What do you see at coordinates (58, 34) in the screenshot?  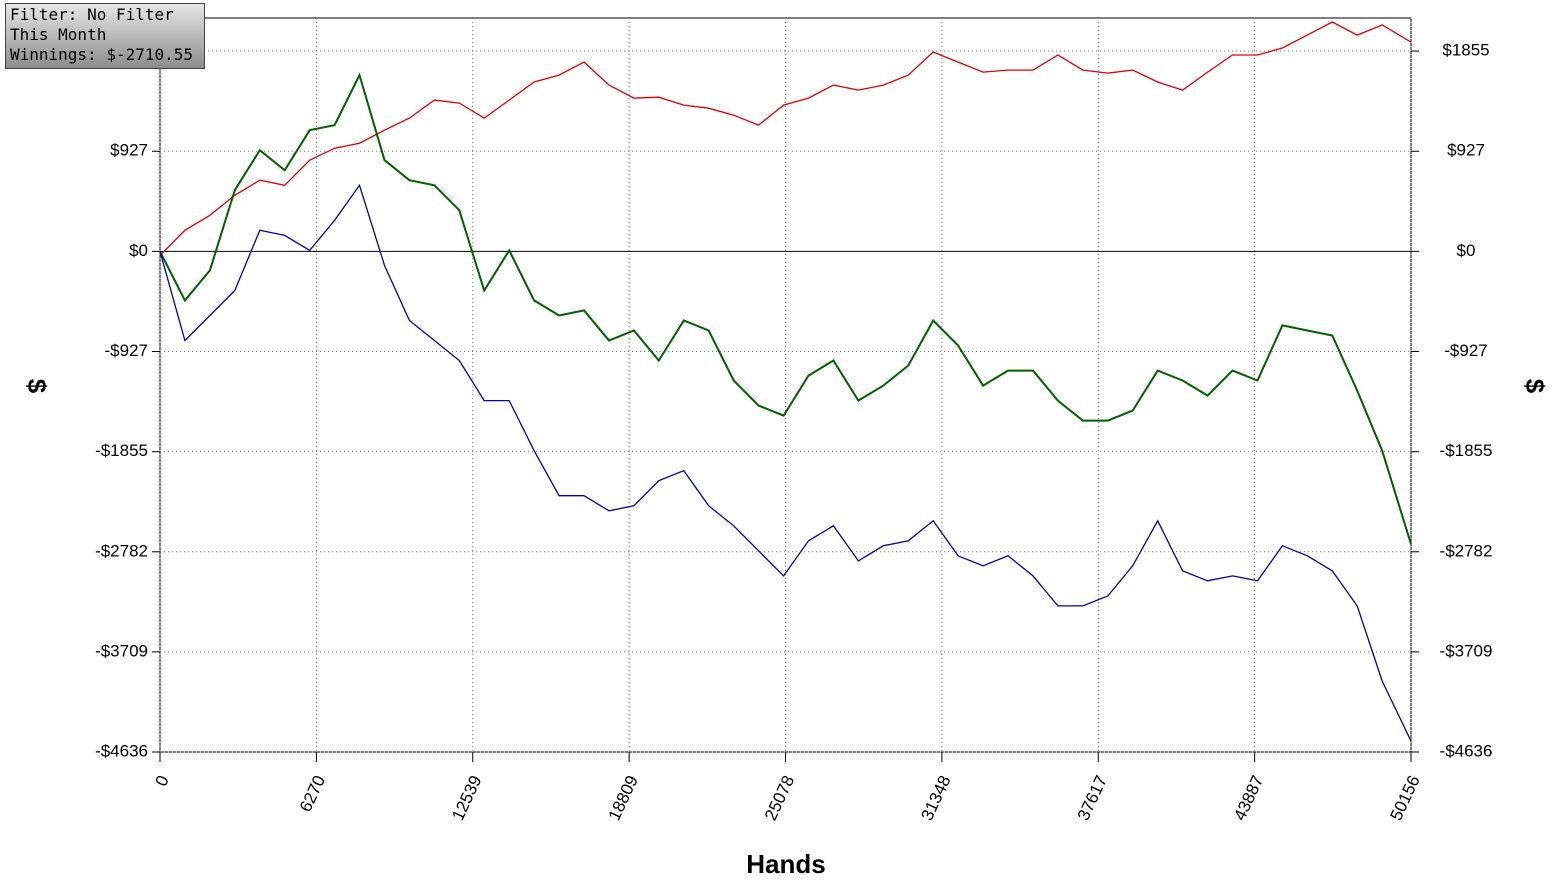 I see `annotation: This Month` at bounding box center [58, 34].